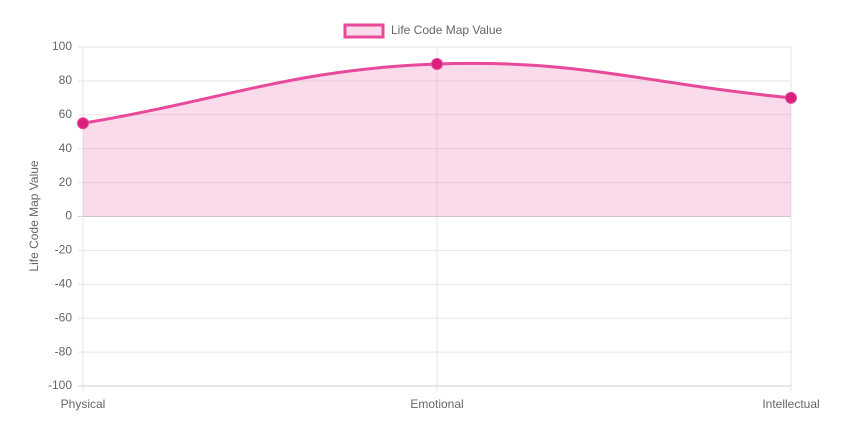  What do you see at coordinates (83, 404) in the screenshot?
I see `x-tick-label: Physical` at bounding box center [83, 404].